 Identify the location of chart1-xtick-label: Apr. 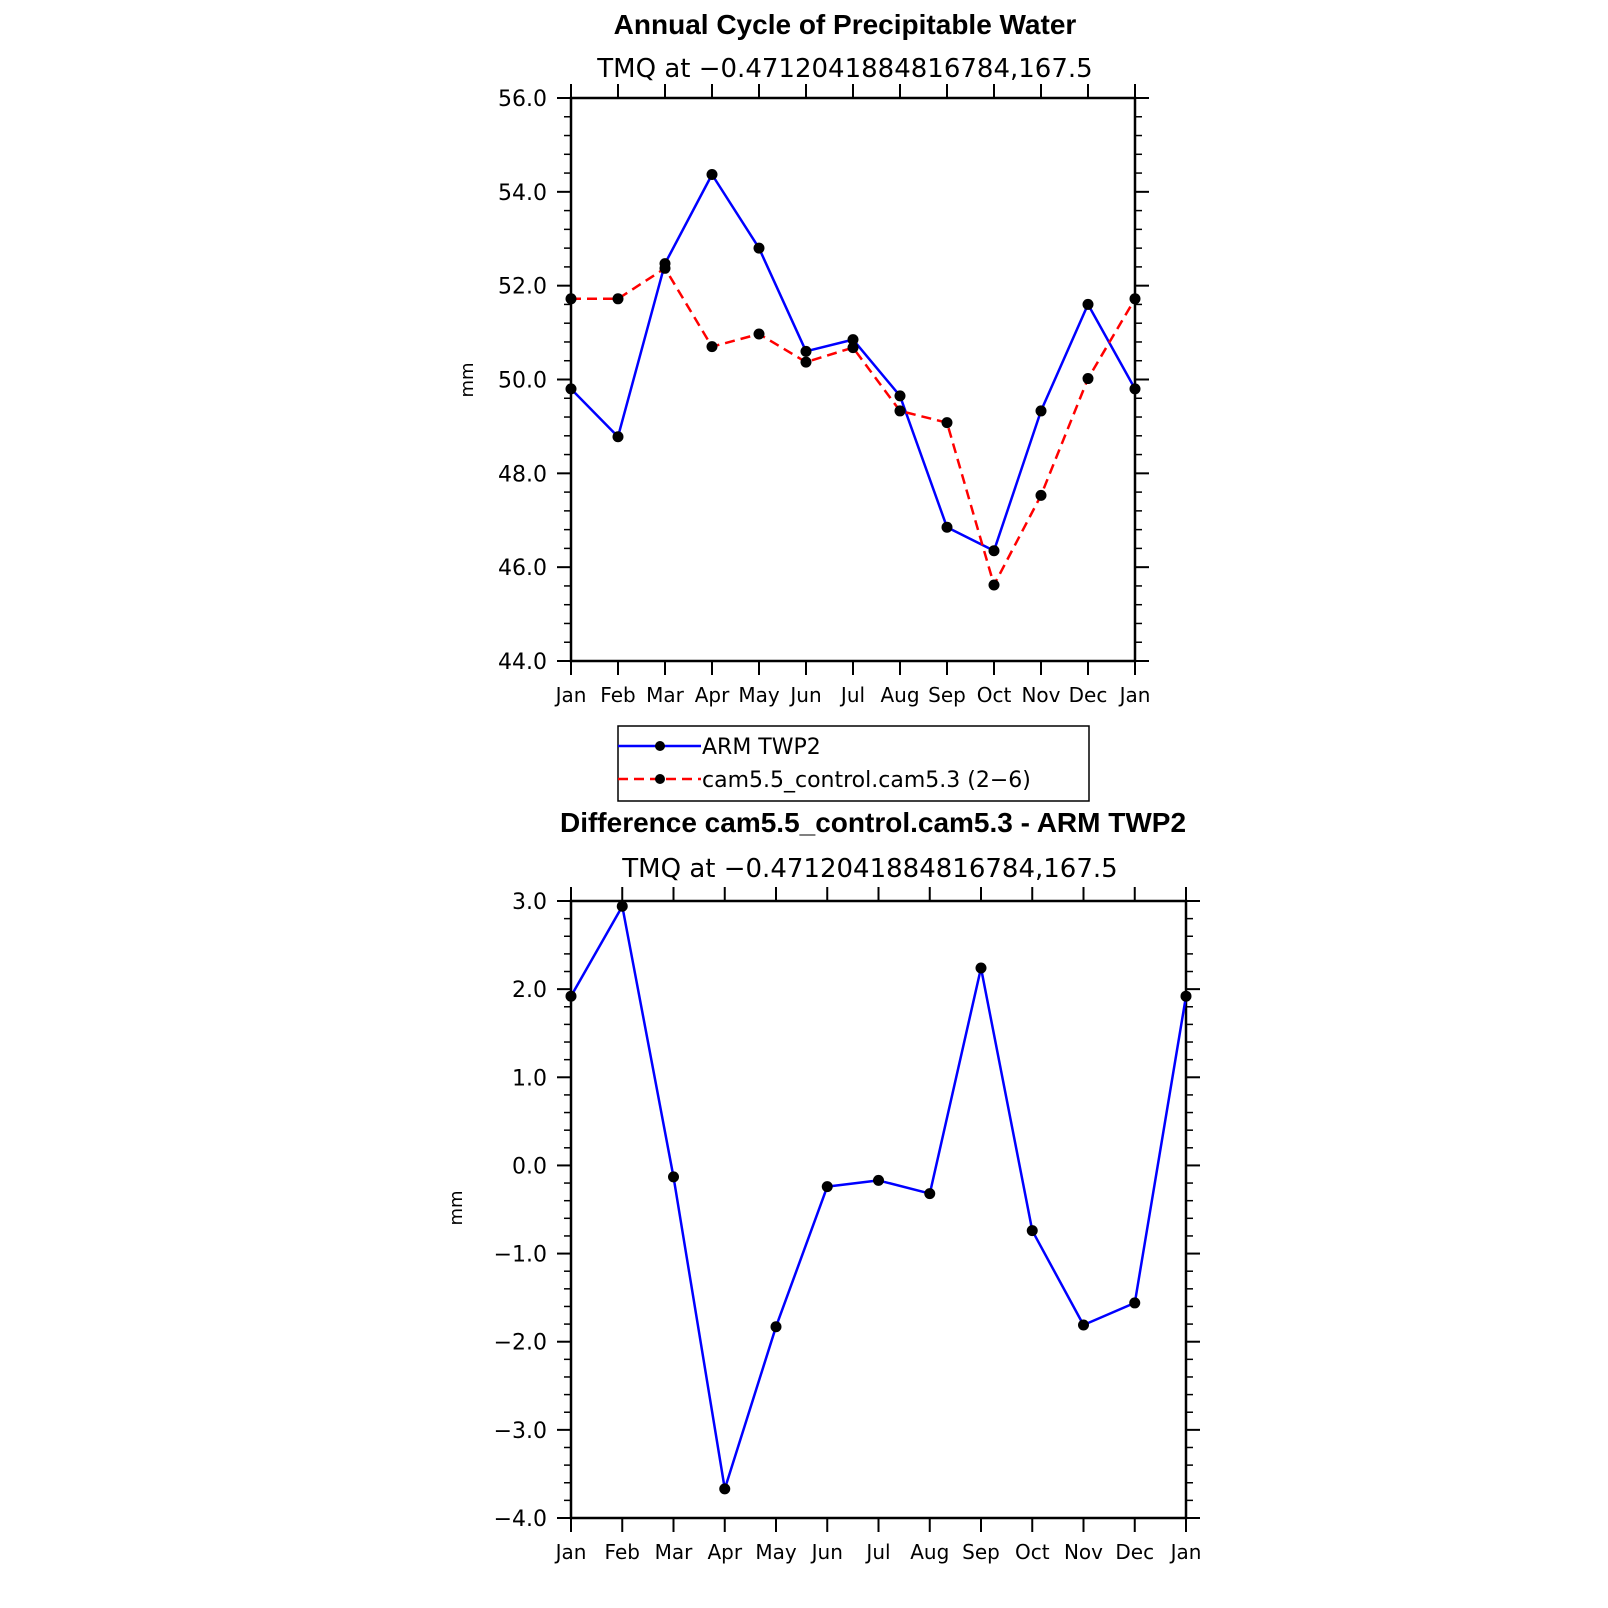
(712, 695).